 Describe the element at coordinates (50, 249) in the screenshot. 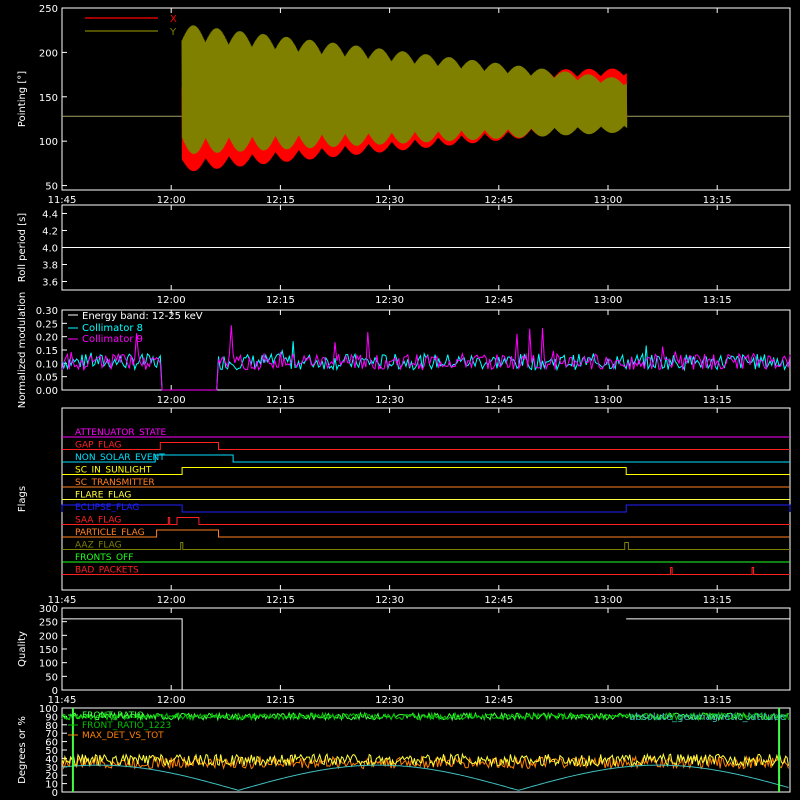

I see `y-tick-label: 4.0` at that location.